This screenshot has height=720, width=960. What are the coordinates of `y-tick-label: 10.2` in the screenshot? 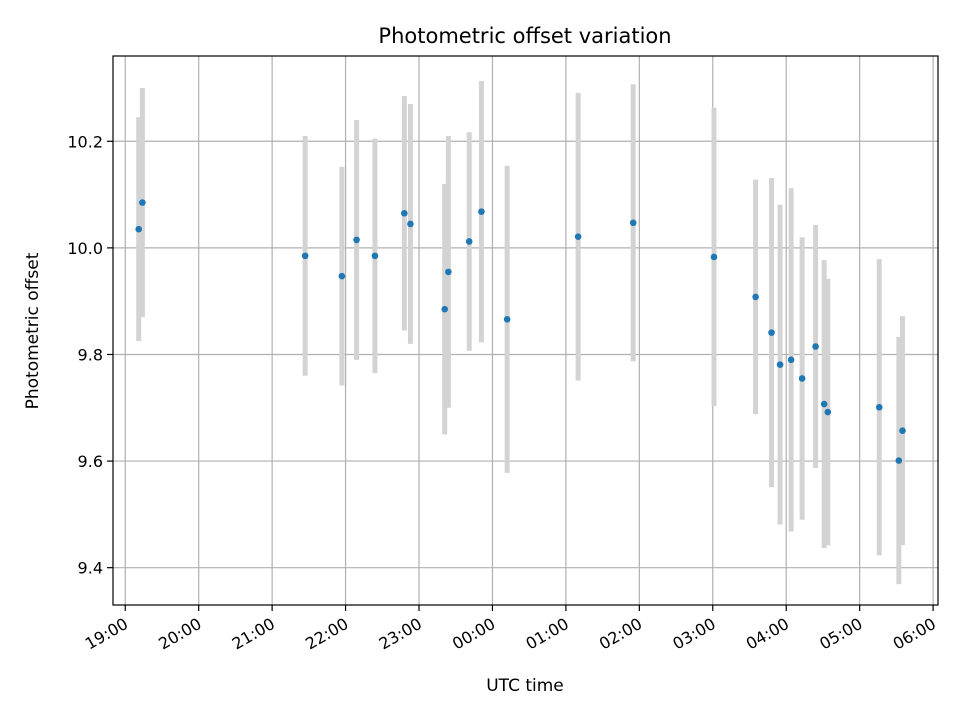 It's located at (85, 141).